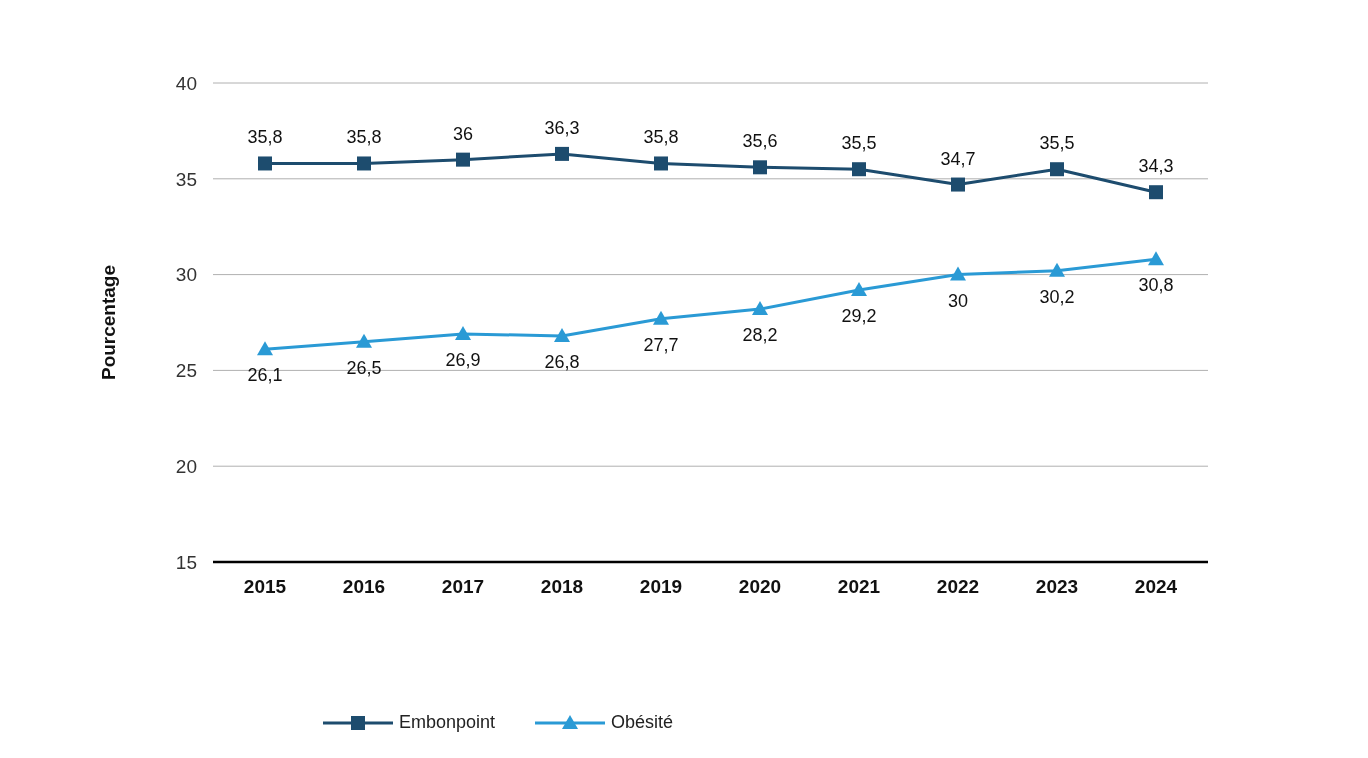 The height and width of the screenshot is (758, 1368). Describe the element at coordinates (760, 141) in the screenshot. I see `data-label: 35,6` at that location.